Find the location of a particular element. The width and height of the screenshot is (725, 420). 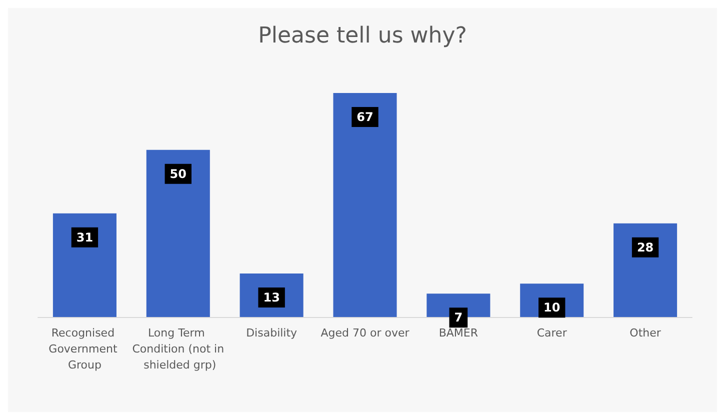

x-tick-label: Recognised Government Group is located at coordinates (84, 349).